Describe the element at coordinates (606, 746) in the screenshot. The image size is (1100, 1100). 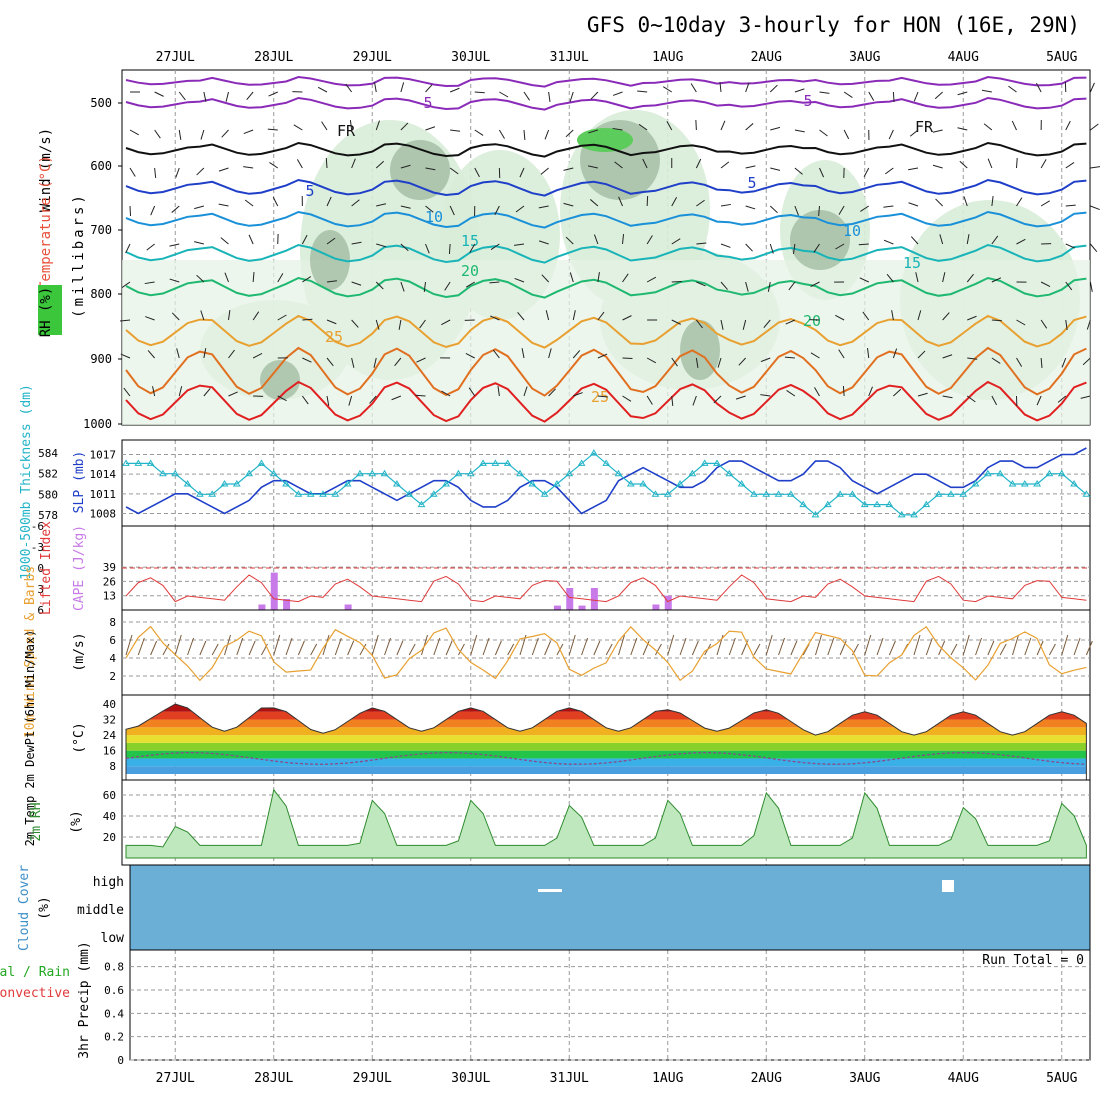
I see `temp-band` at that location.